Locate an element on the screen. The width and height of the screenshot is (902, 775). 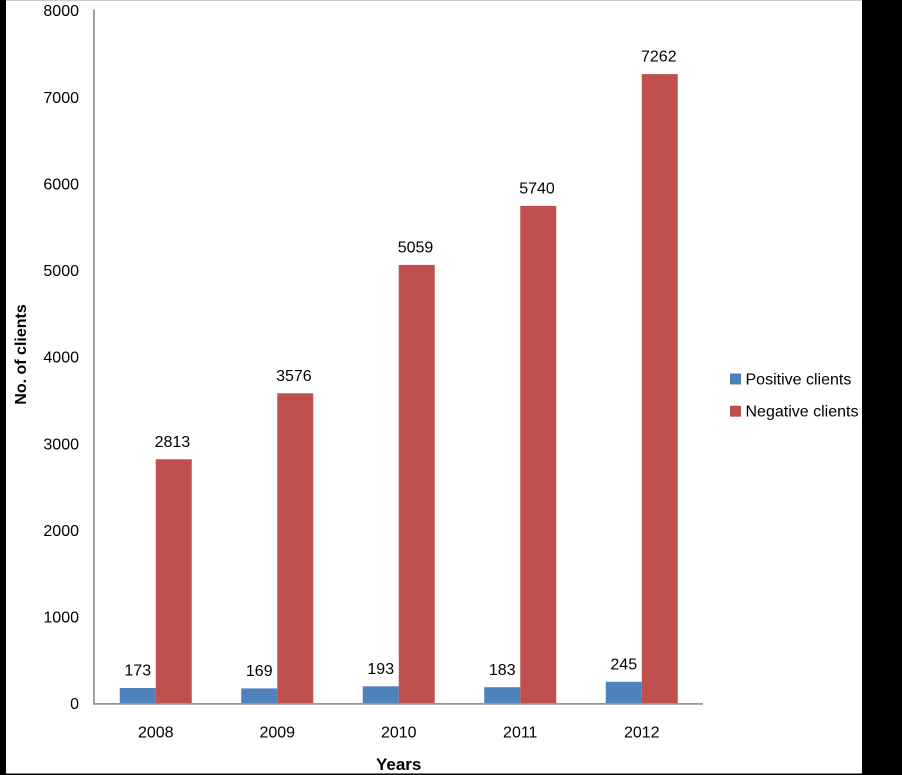
svg-text: 183 is located at coordinates (502, 670).